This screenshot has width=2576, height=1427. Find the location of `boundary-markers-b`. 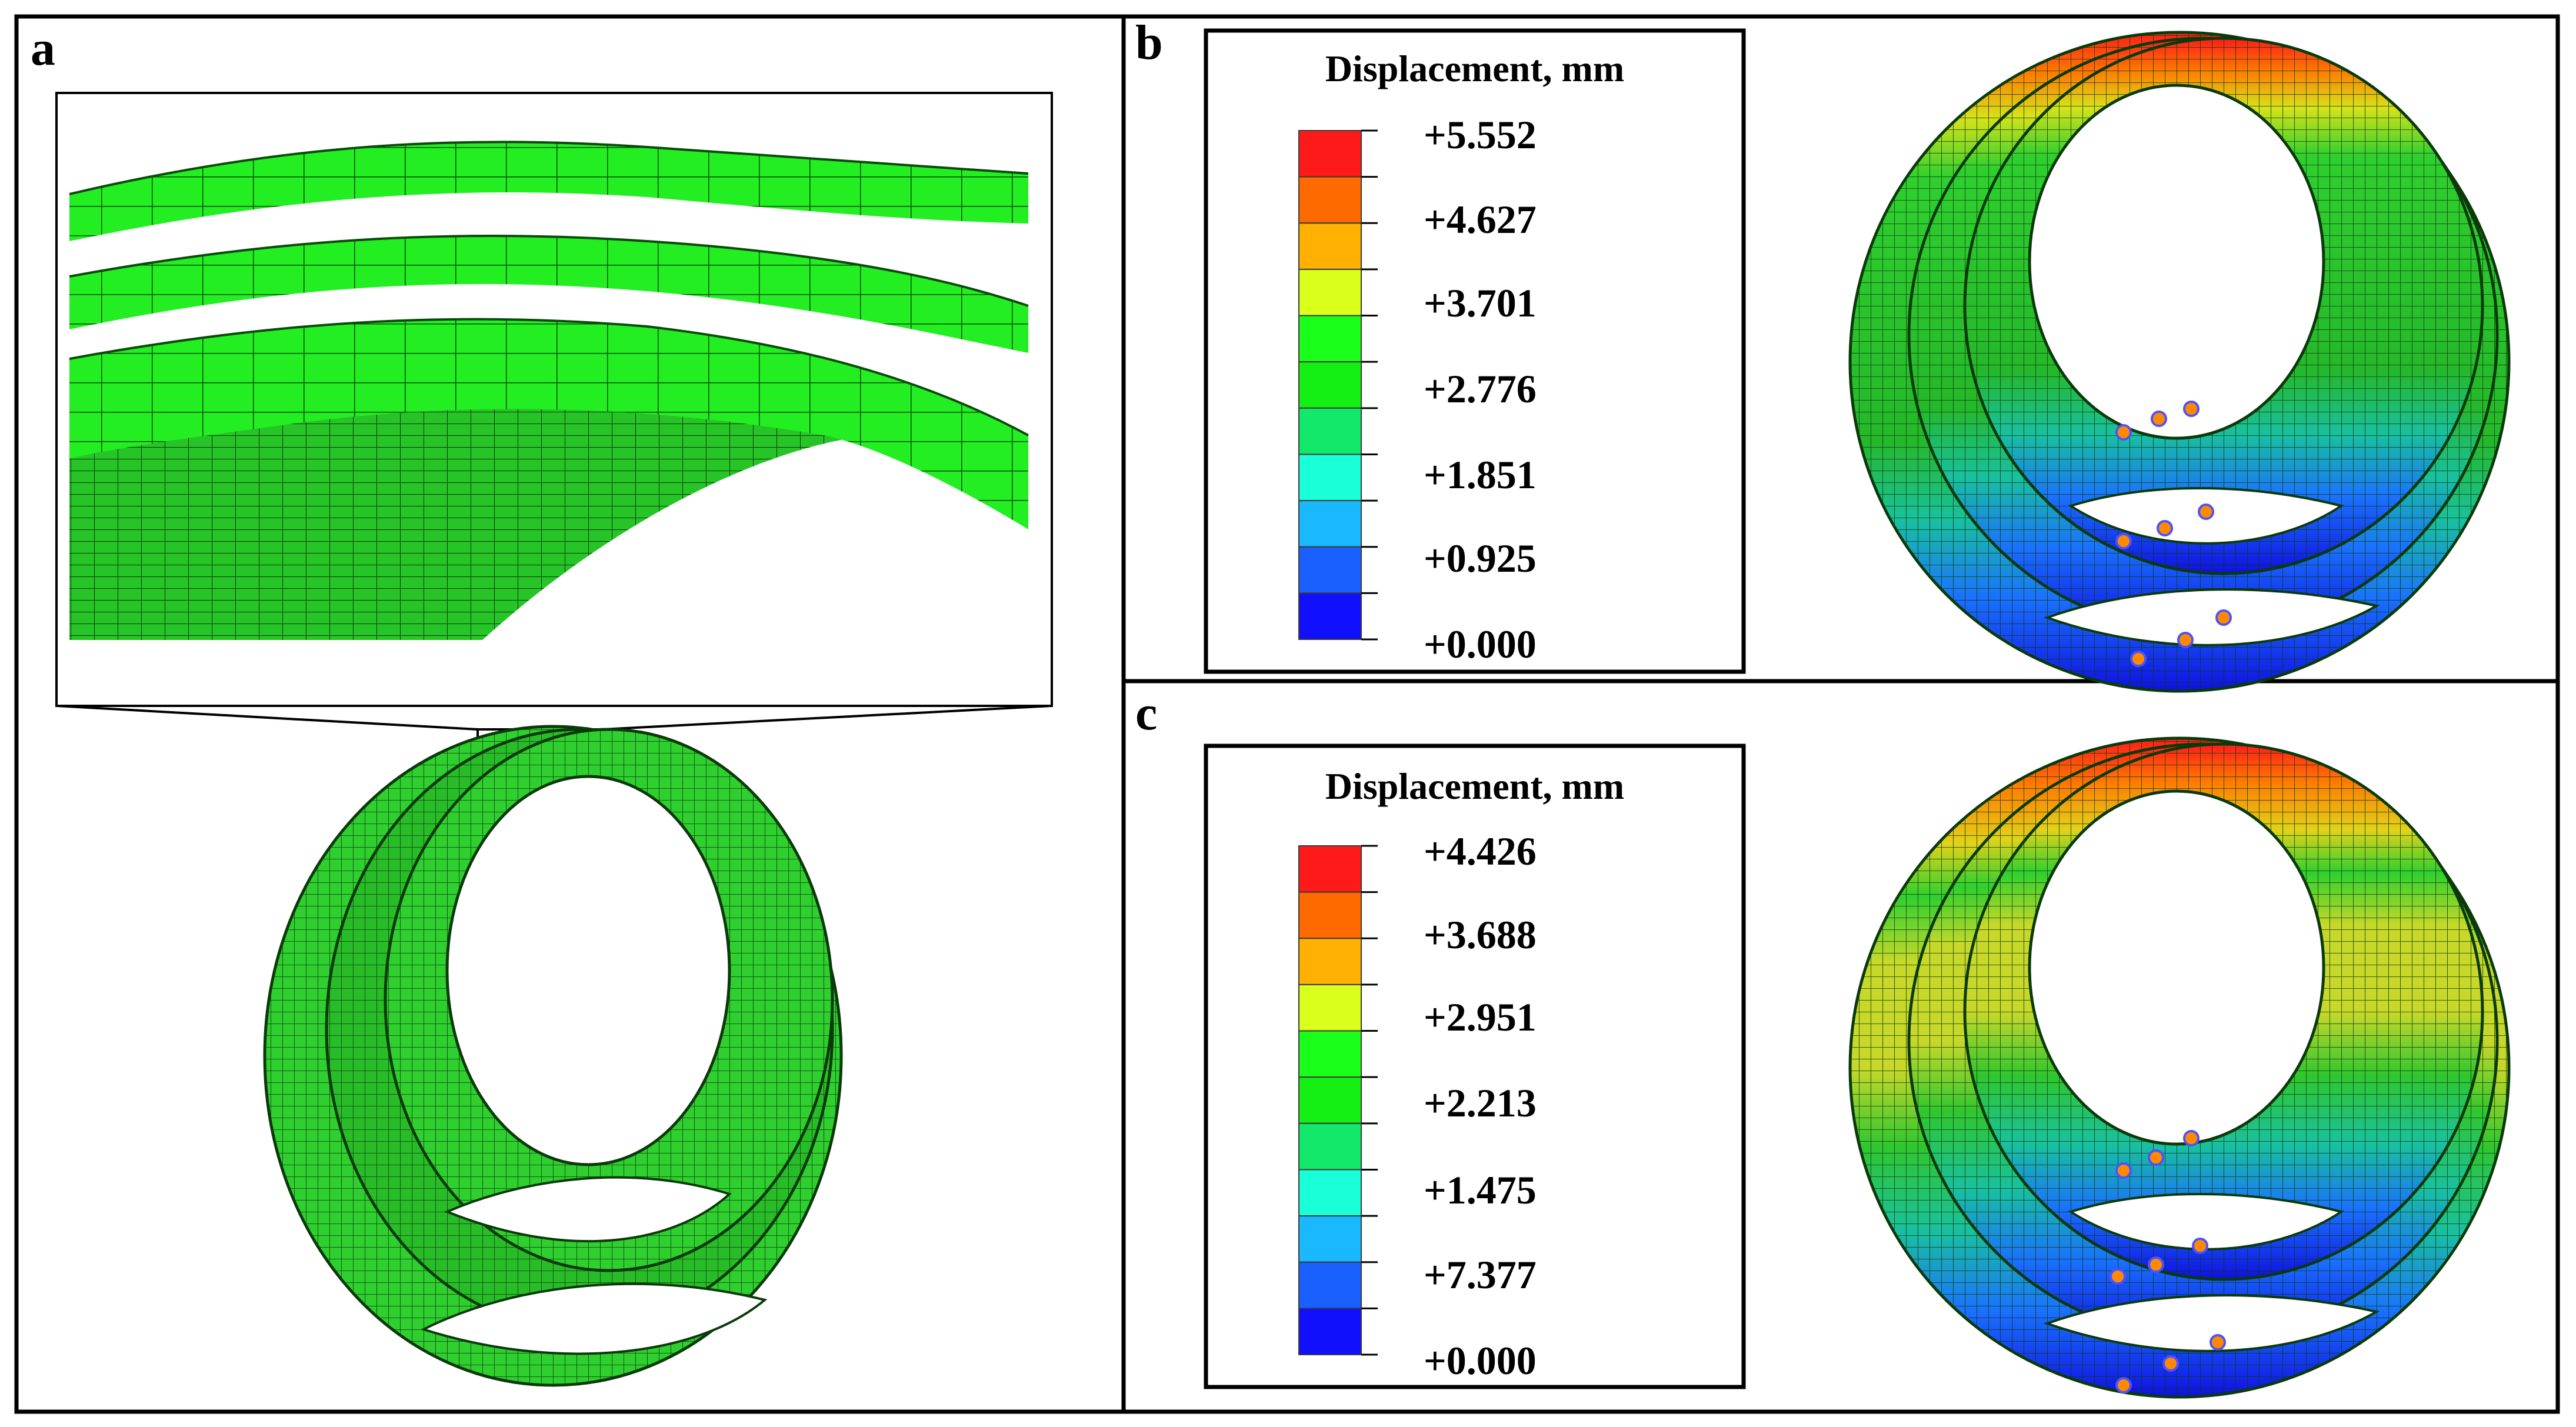

boundary-markers-b is located at coordinates (2173, 534).